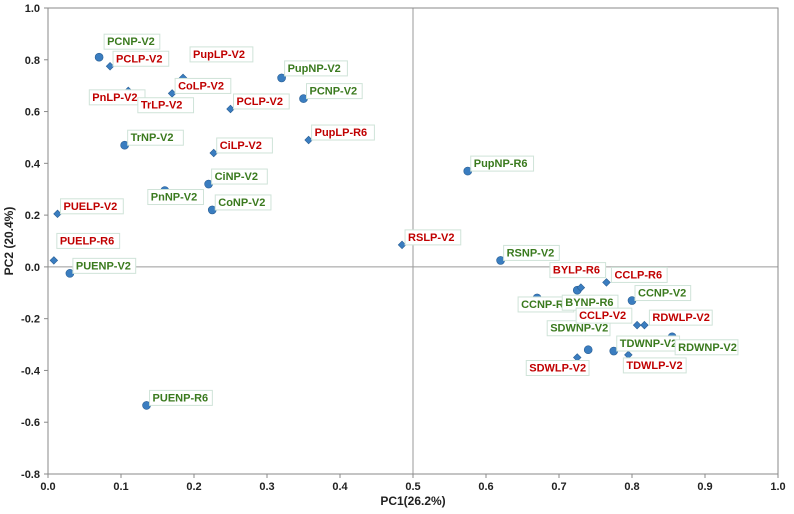  I want to click on point-label: CiLP-V2, so click(241, 146).